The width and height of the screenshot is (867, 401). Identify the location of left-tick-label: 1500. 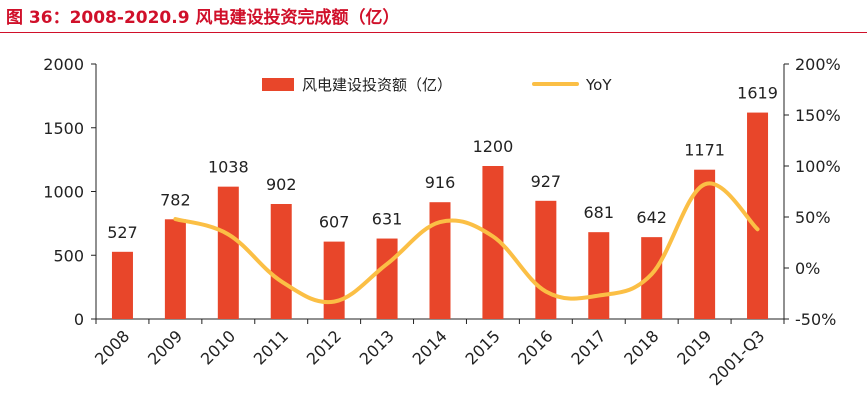
(63, 128).